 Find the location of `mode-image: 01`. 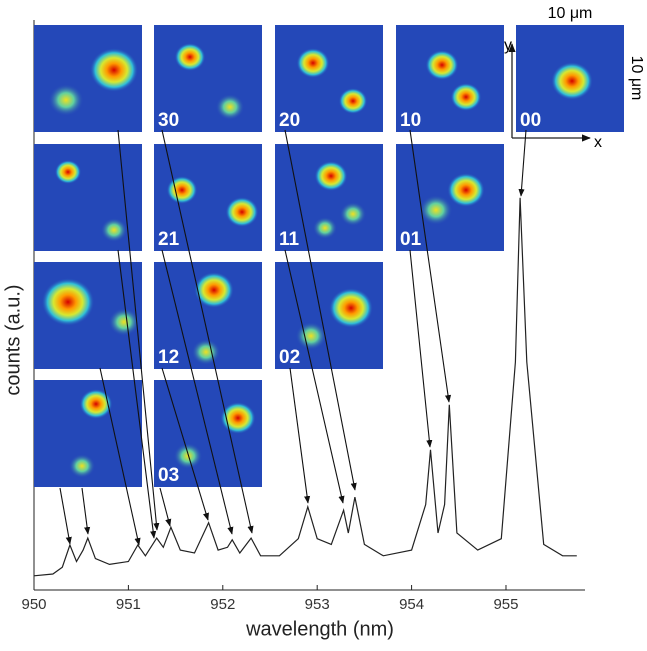

mode-image: 01 is located at coordinates (450, 197).